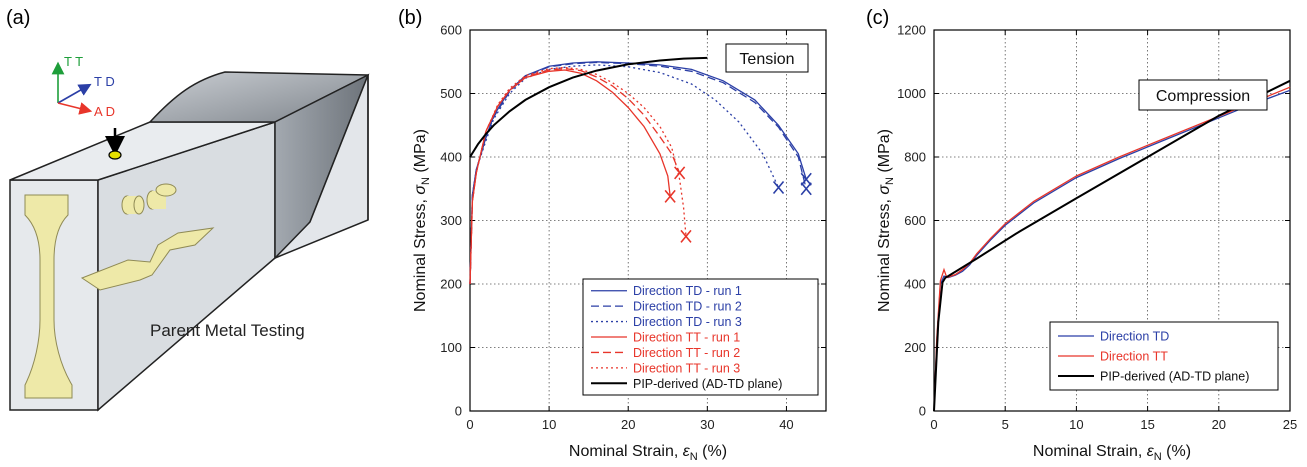 The image size is (1307, 467). What do you see at coordinates (227, 330) in the screenshot?
I see `panel-a-caption: Parent Metal Testing` at bounding box center [227, 330].